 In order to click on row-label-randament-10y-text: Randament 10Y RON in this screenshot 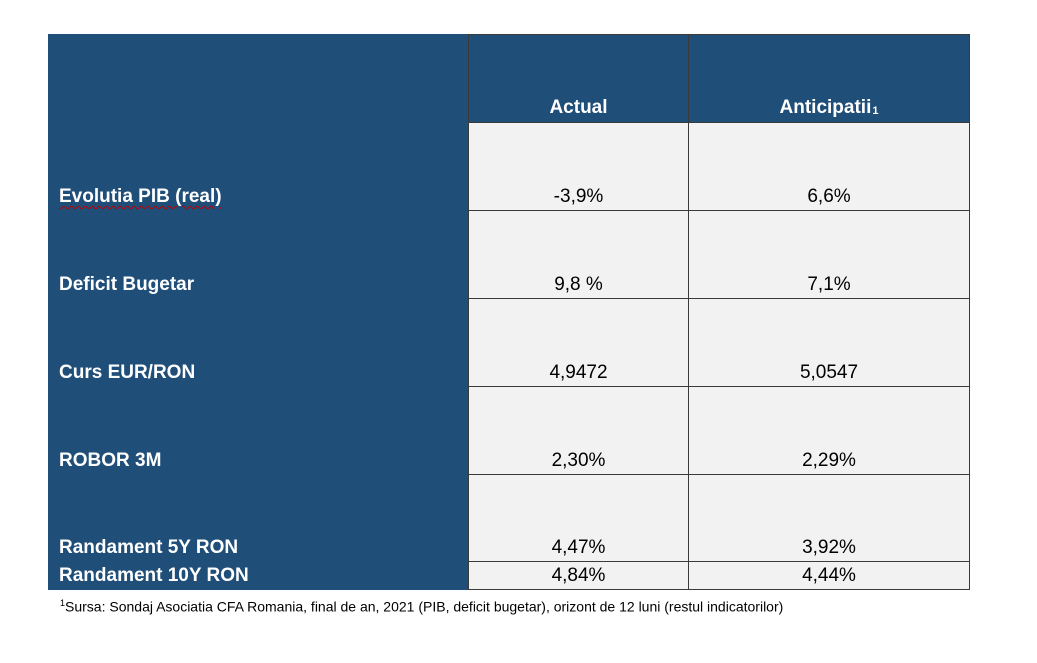, I will do `click(154, 575)`.